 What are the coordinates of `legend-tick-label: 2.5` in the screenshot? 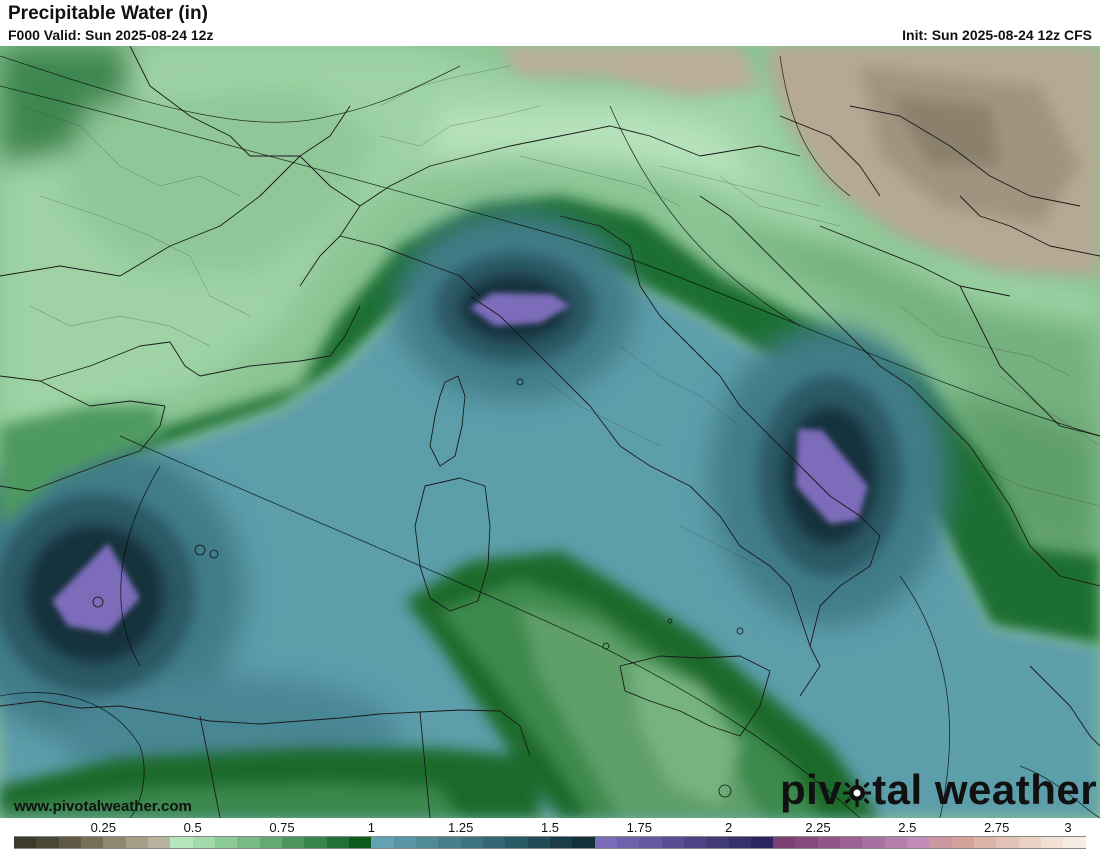 It's located at (907, 827).